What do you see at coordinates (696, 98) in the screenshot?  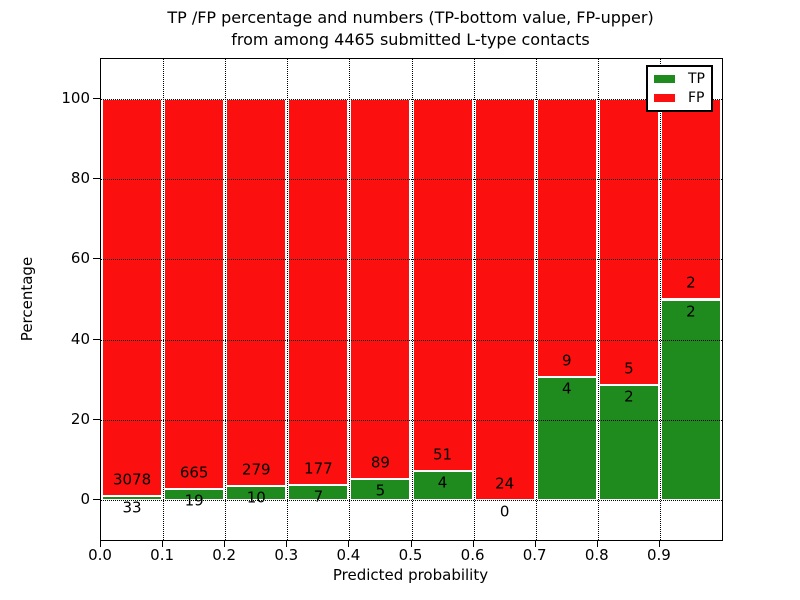 I see `legend-label-fp: FP` at bounding box center [696, 98].